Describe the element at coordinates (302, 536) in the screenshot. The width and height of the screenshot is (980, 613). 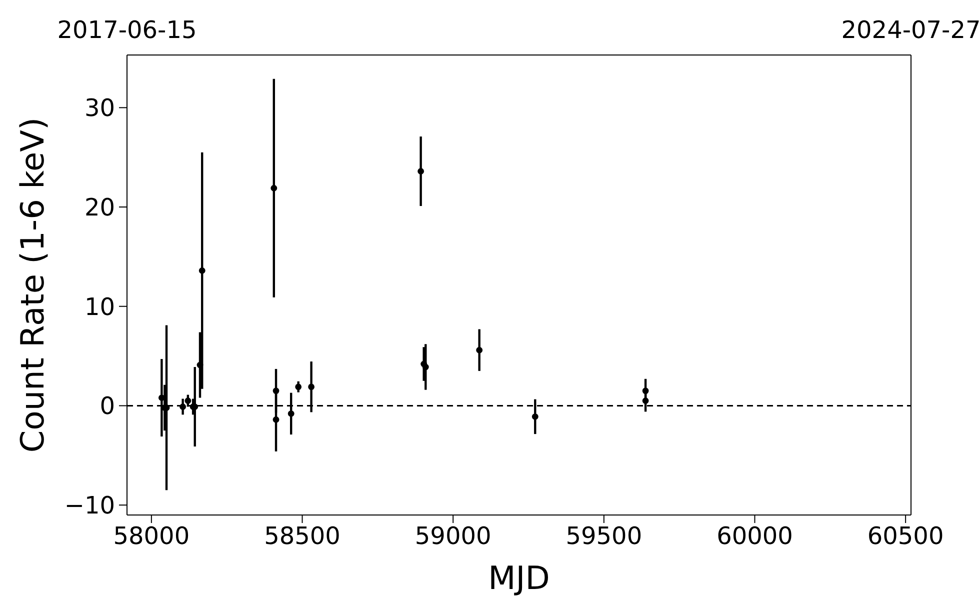
I see `x-tick-label: 58500` at that location.